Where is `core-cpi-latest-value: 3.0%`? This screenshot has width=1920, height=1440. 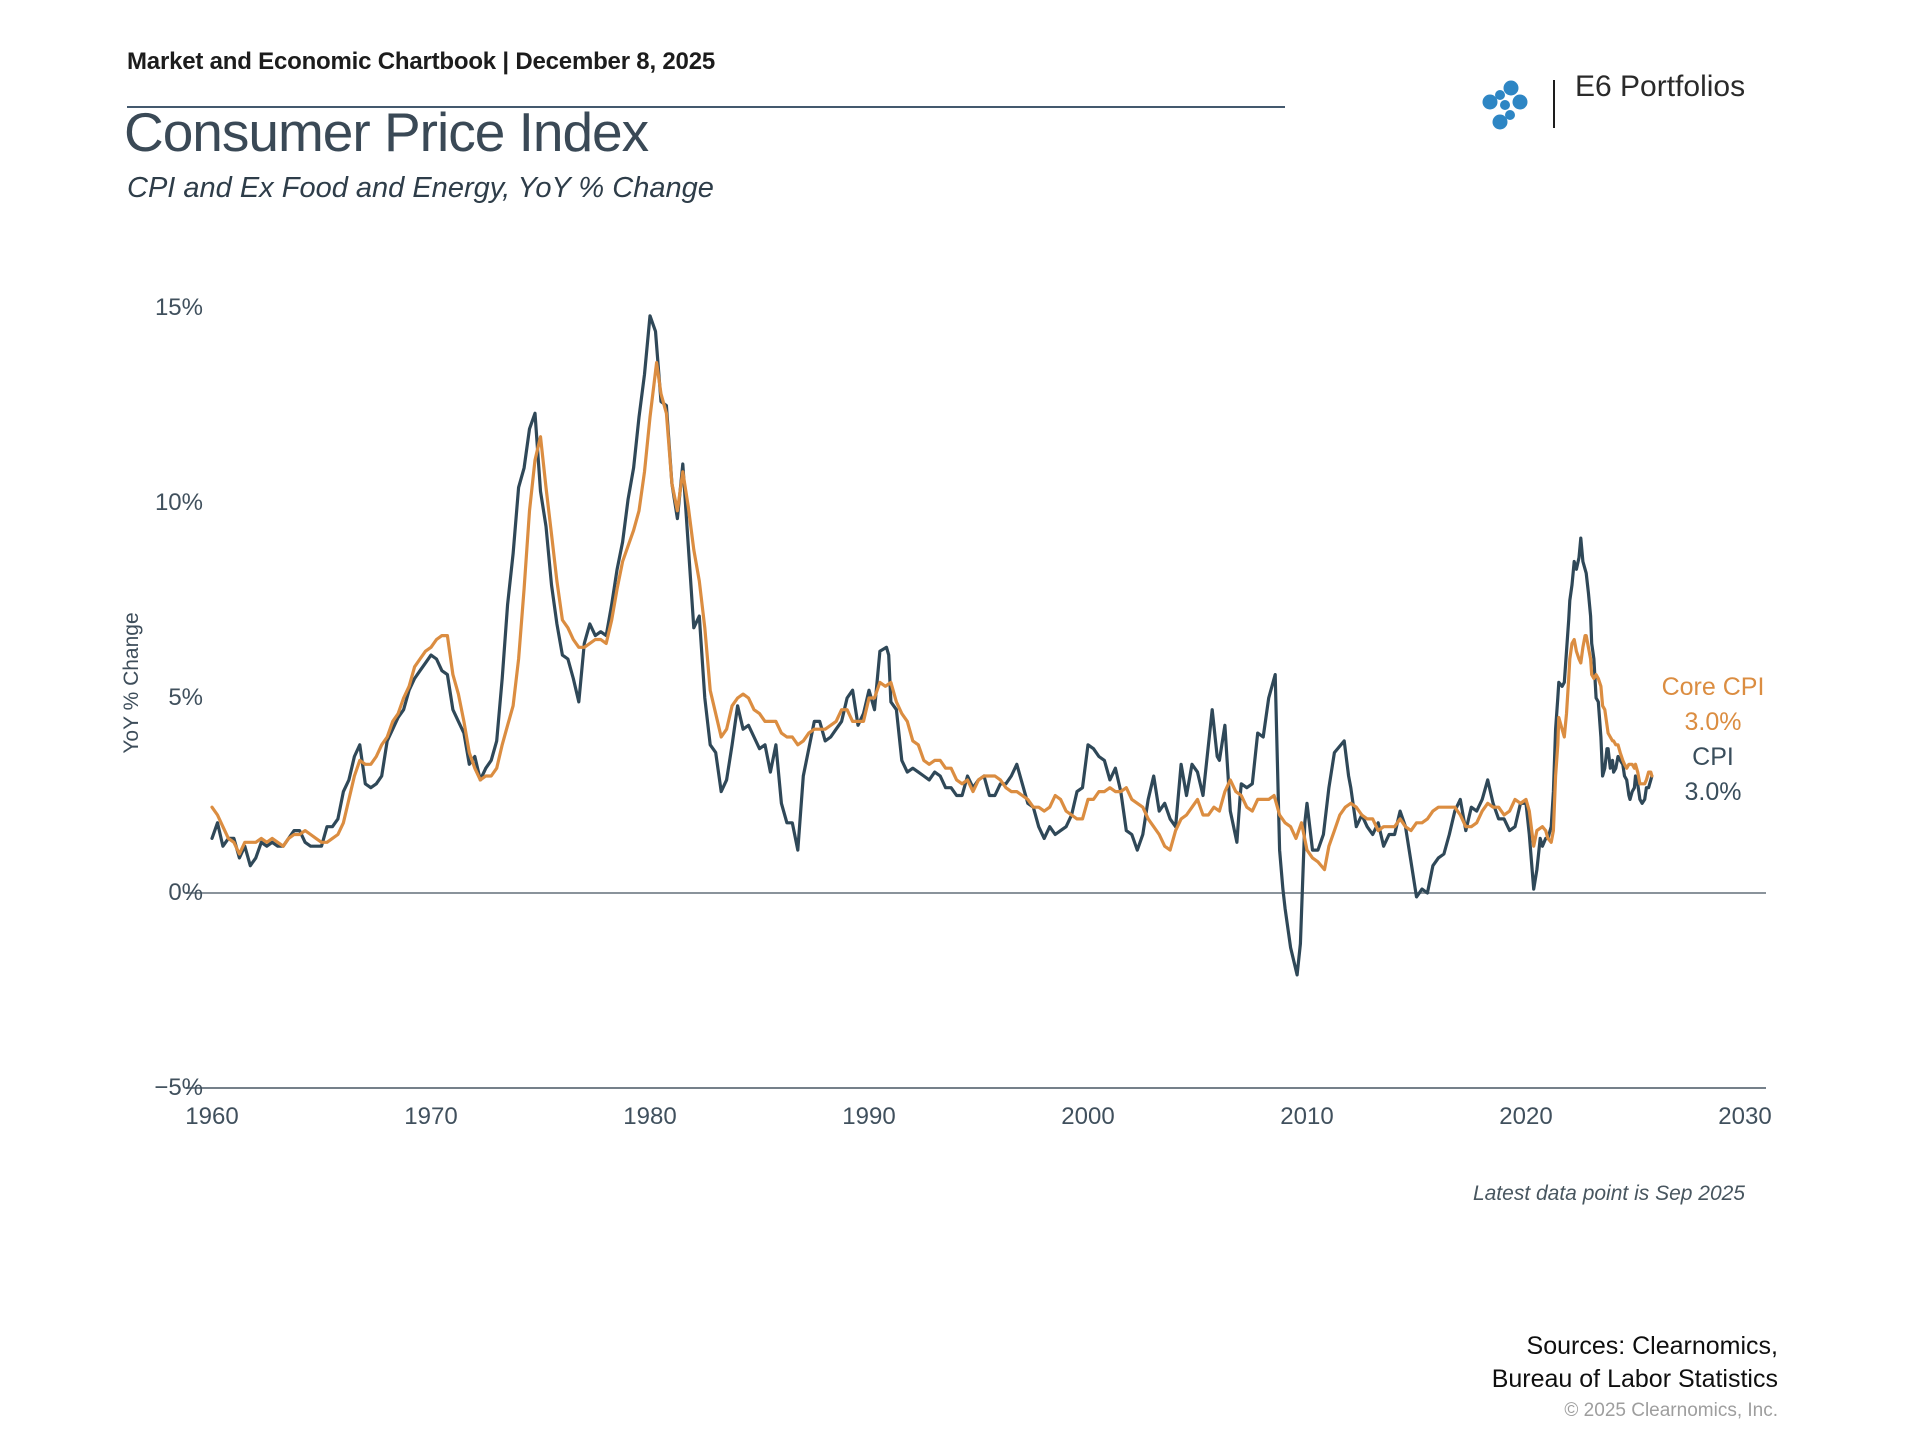 core-cpi-latest-value: 3.0% is located at coordinates (1713, 722).